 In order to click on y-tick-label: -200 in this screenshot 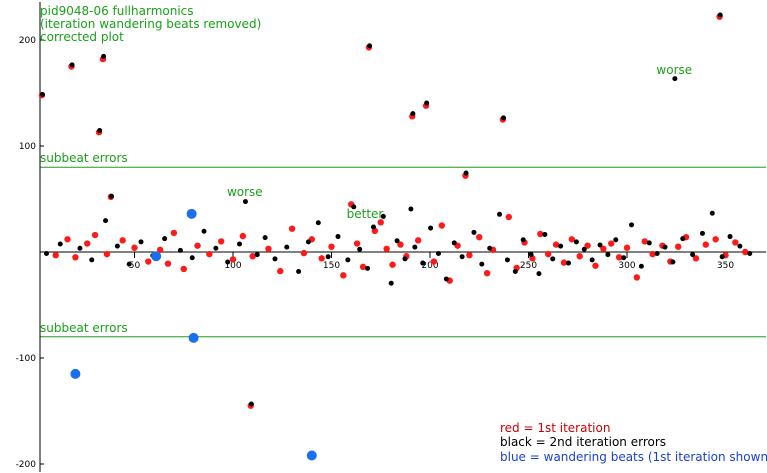, I will do `click(26, 465)`.